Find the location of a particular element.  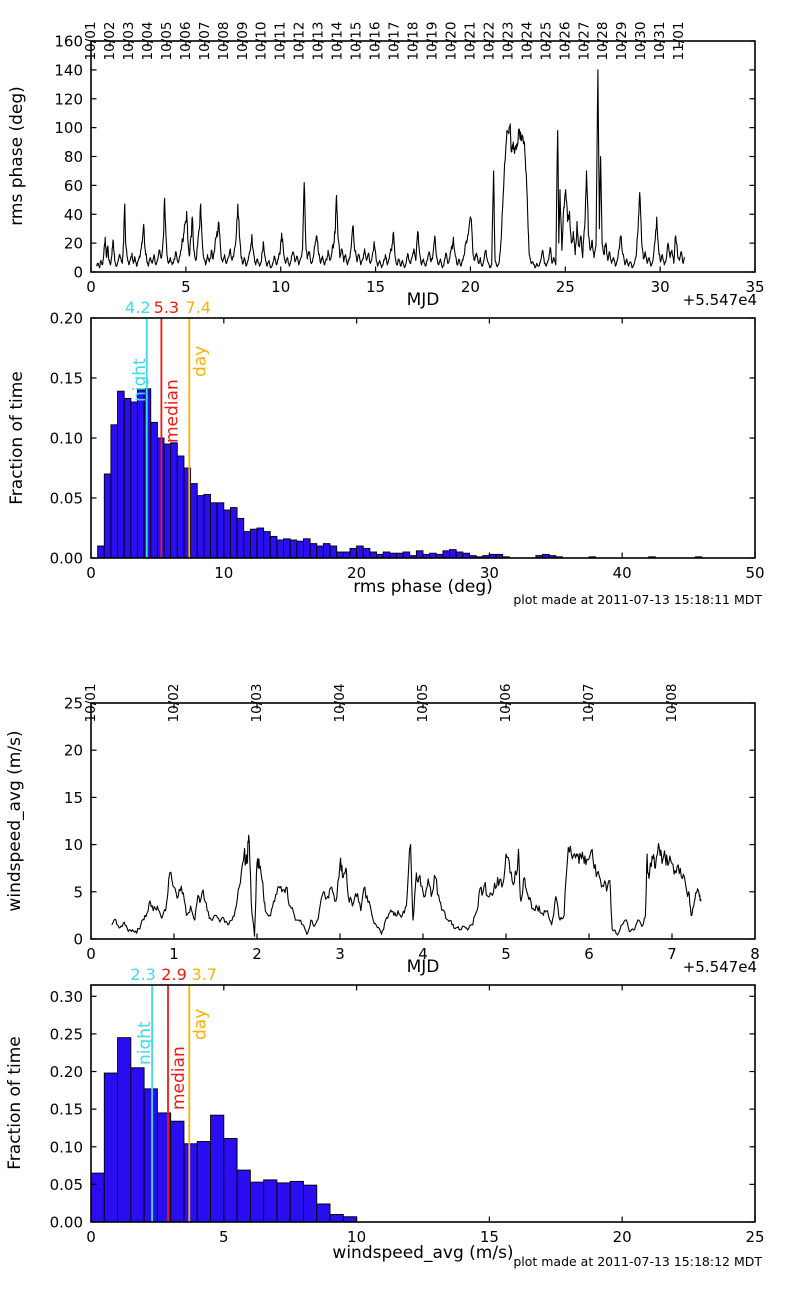

y-tick-label: 20 is located at coordinates (73, 751).